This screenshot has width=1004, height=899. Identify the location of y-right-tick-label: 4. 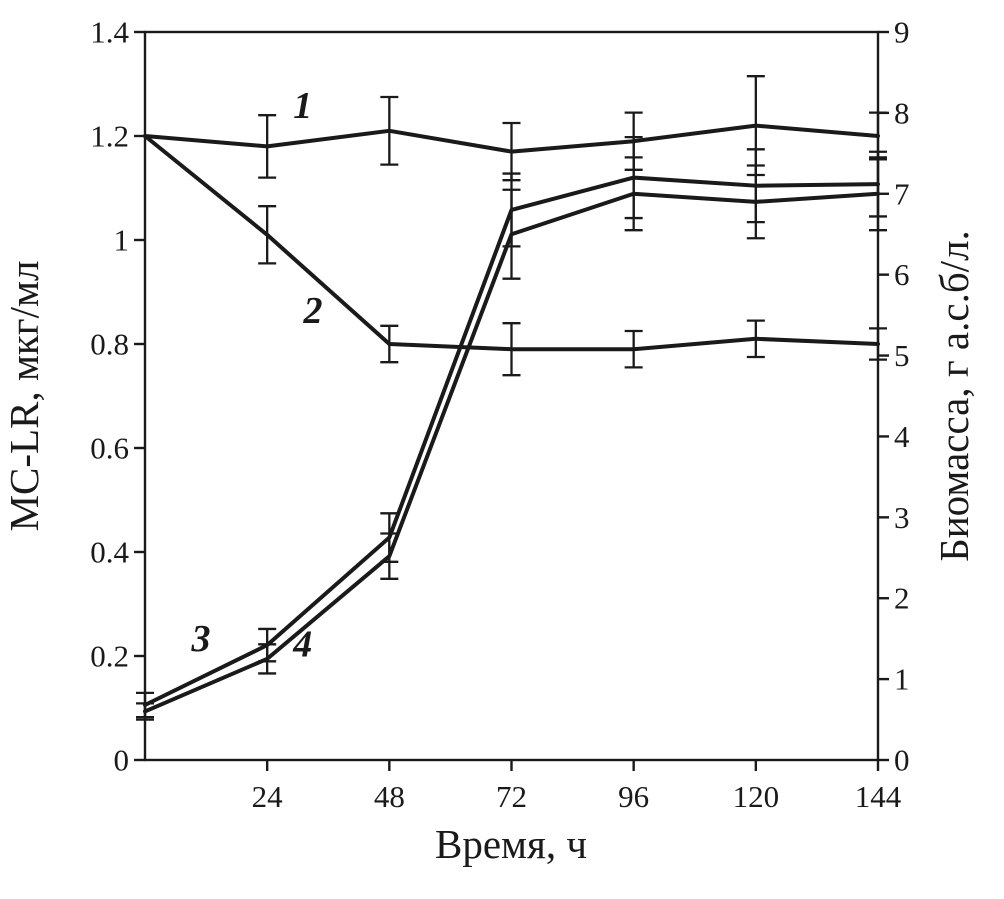
(902, 436).